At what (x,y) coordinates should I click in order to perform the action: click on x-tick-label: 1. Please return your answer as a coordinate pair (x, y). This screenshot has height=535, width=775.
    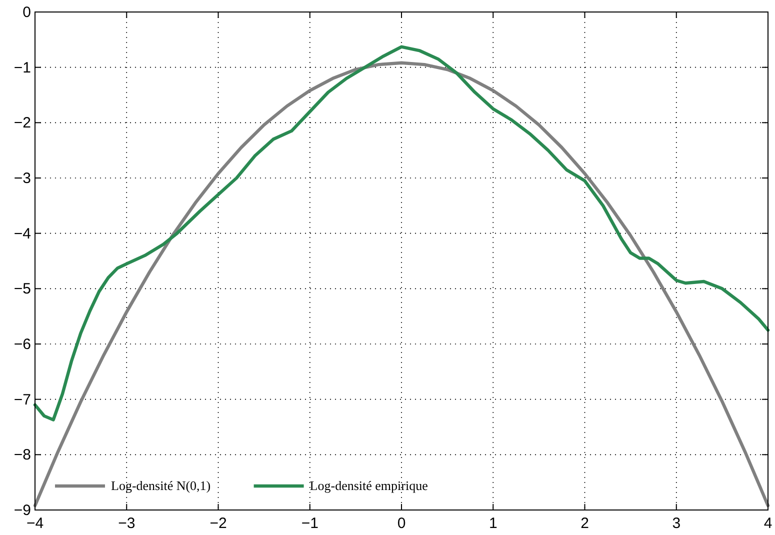
    Looking at the image, I should click on (493, 523).